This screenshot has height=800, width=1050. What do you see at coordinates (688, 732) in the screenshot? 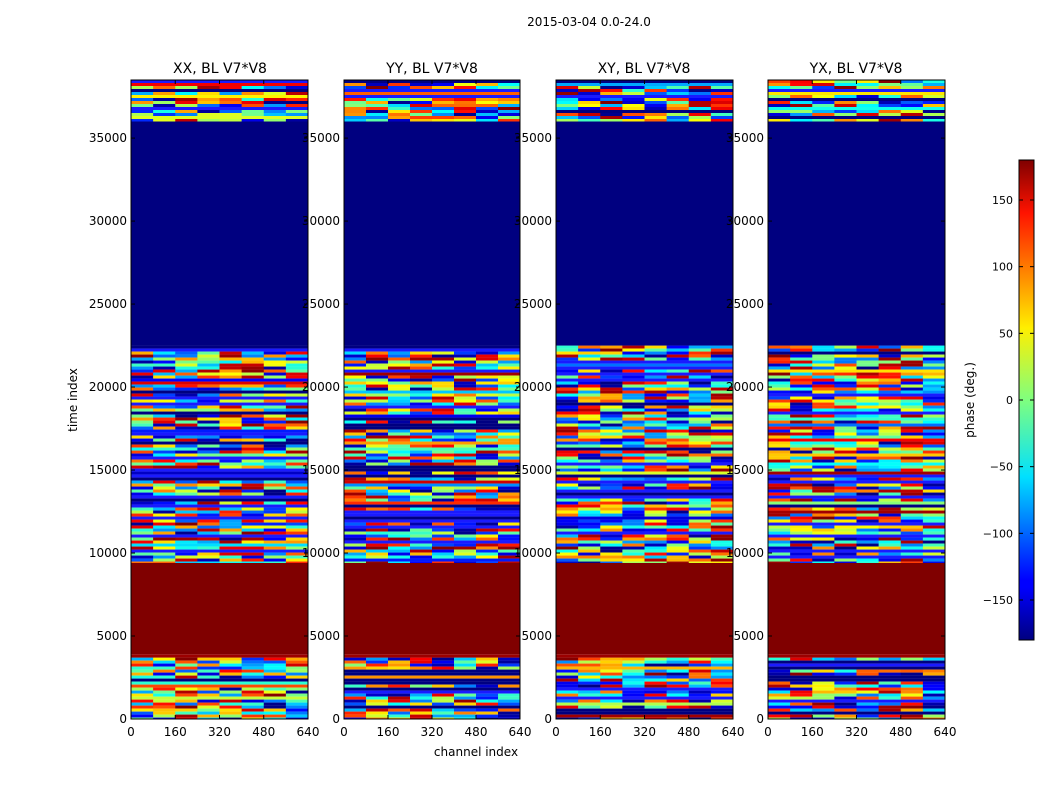
I see `x-tick-label: 480` at bounding box center [688, 732].